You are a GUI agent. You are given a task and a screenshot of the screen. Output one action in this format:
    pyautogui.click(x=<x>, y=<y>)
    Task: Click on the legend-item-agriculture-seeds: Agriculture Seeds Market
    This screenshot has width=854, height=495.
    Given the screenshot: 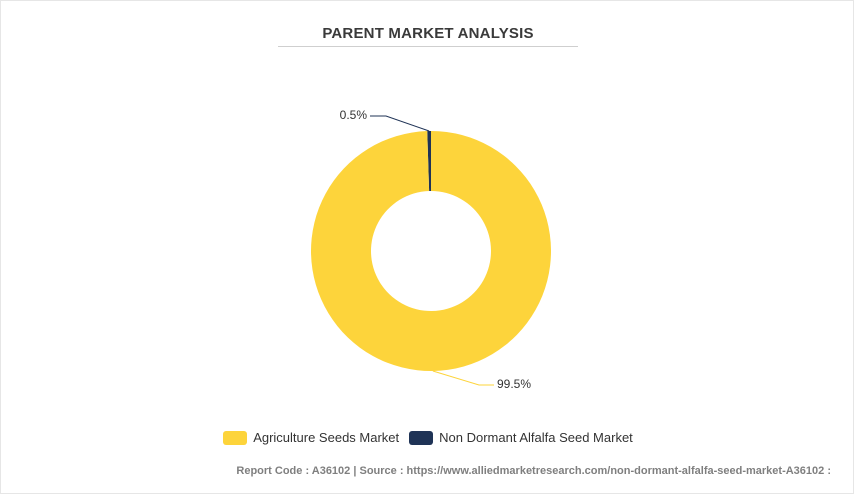 What is the action you would take?
    pyautogui.click(x=311, y=437)
    